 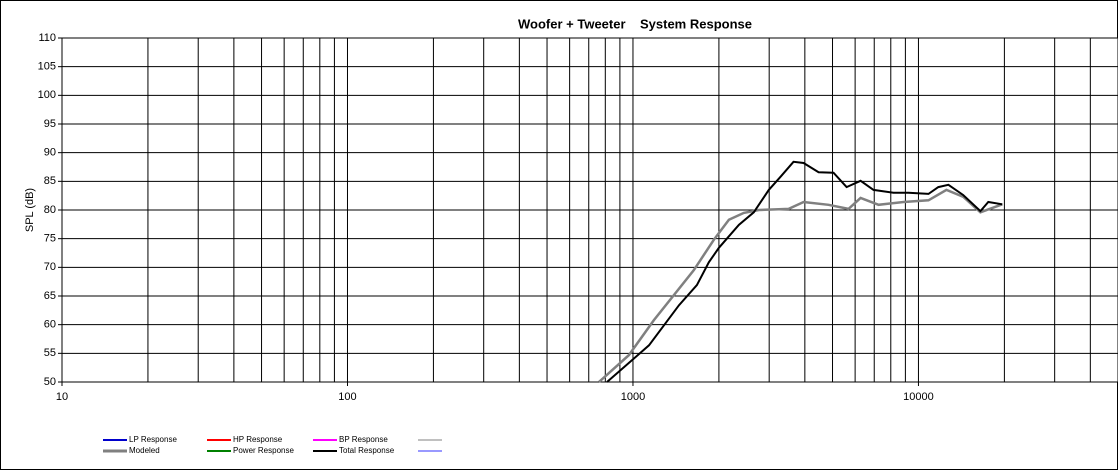 I want to click on x-tick-label: 1000, so click(x=633, y=397).